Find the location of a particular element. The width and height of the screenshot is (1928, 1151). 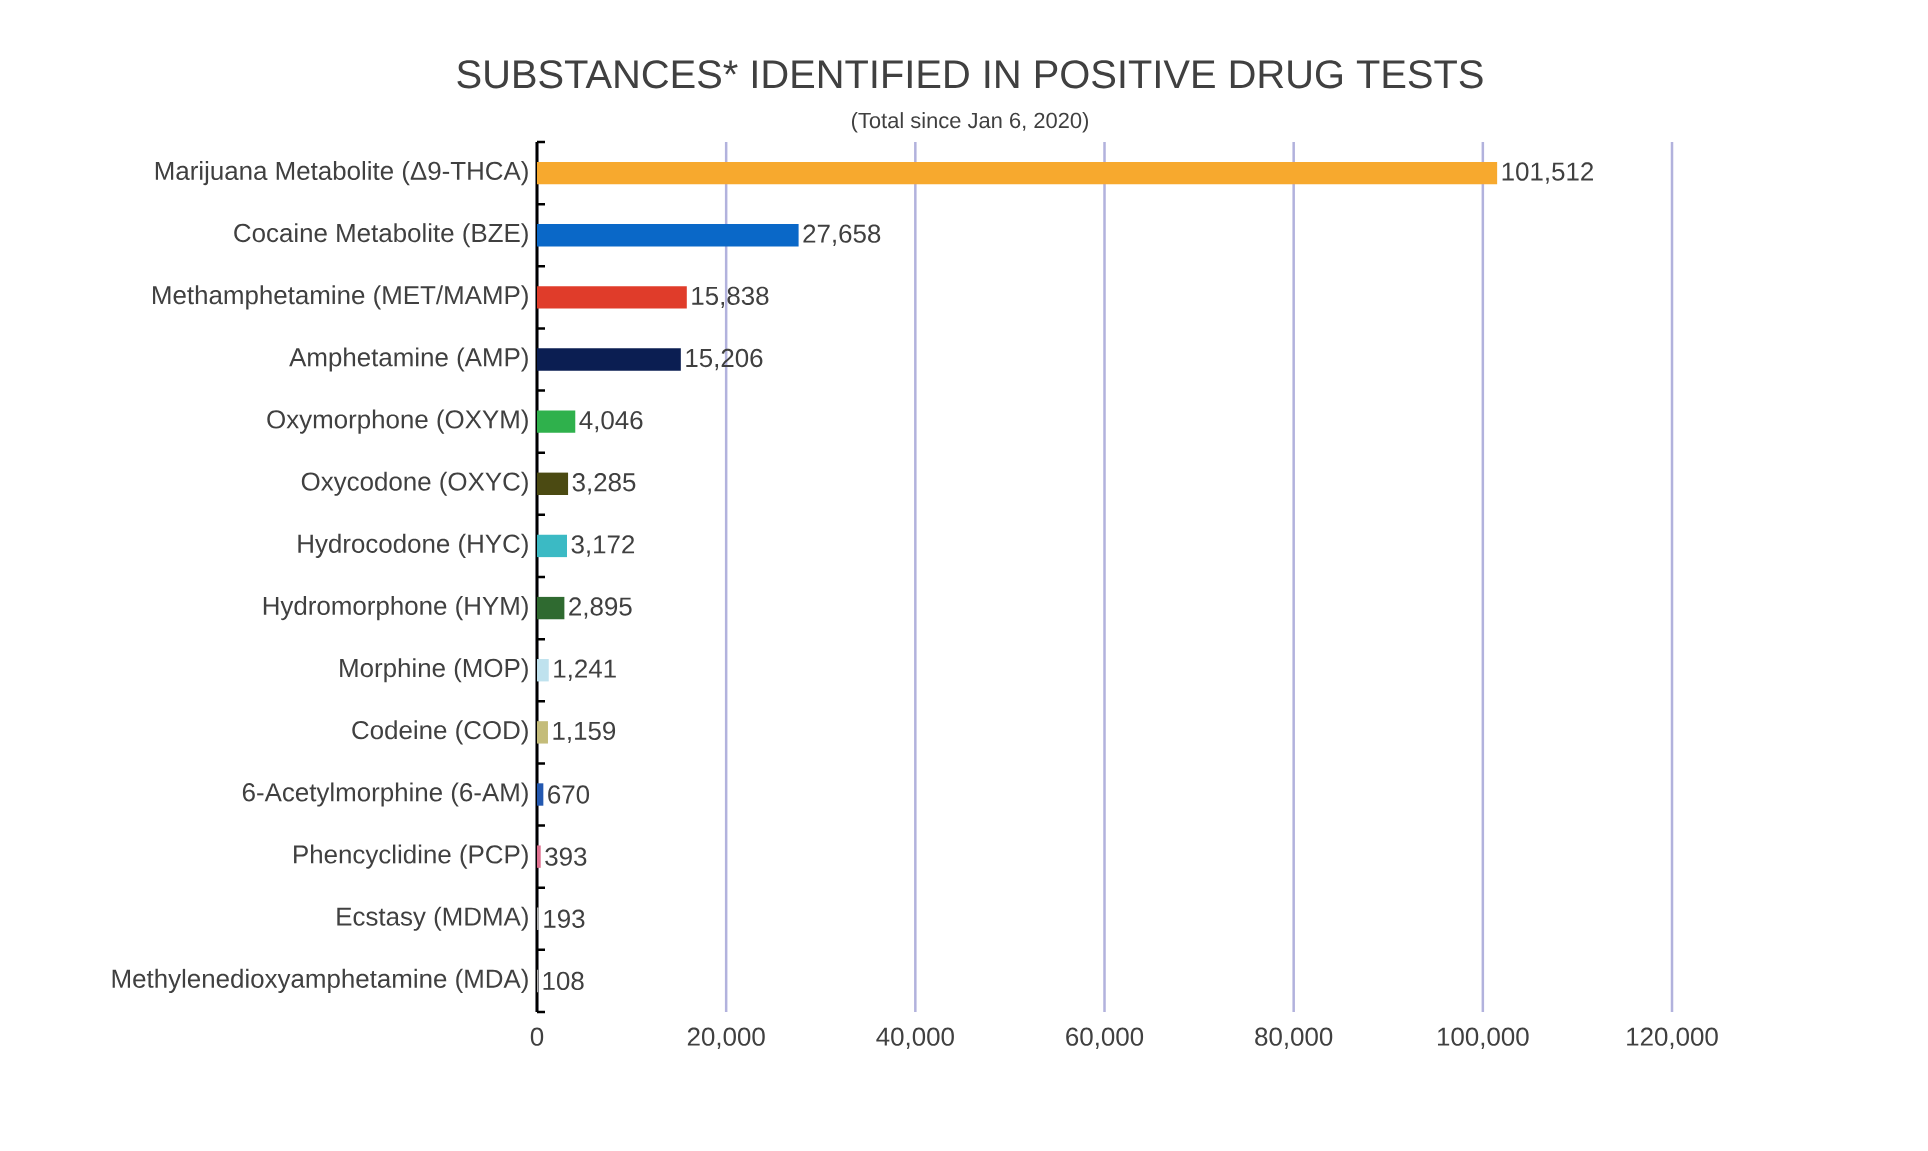

data-label: 670 is located at coordinates (569, 794).